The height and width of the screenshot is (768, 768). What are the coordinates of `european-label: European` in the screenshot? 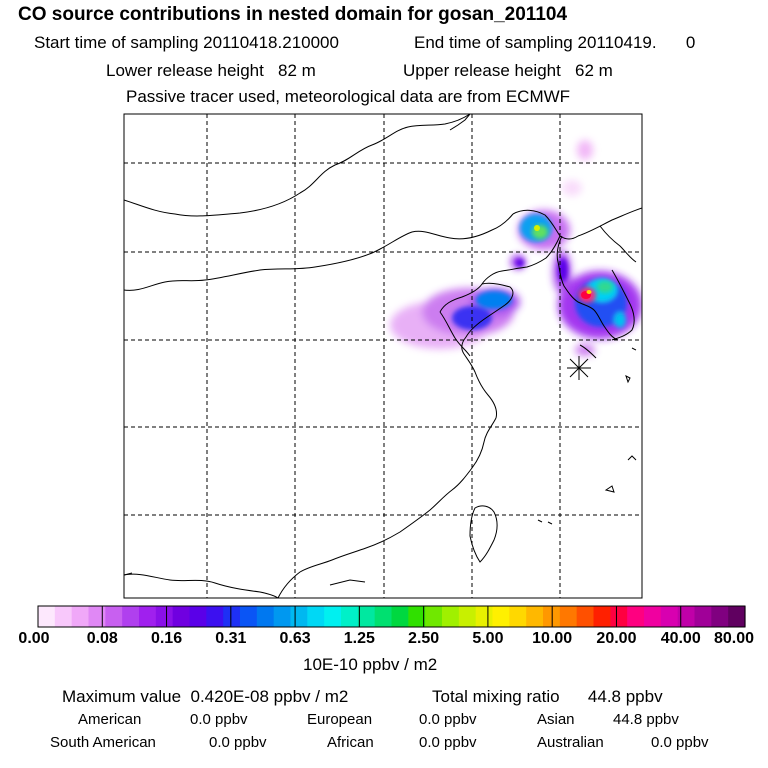 It's located at (340, 719).